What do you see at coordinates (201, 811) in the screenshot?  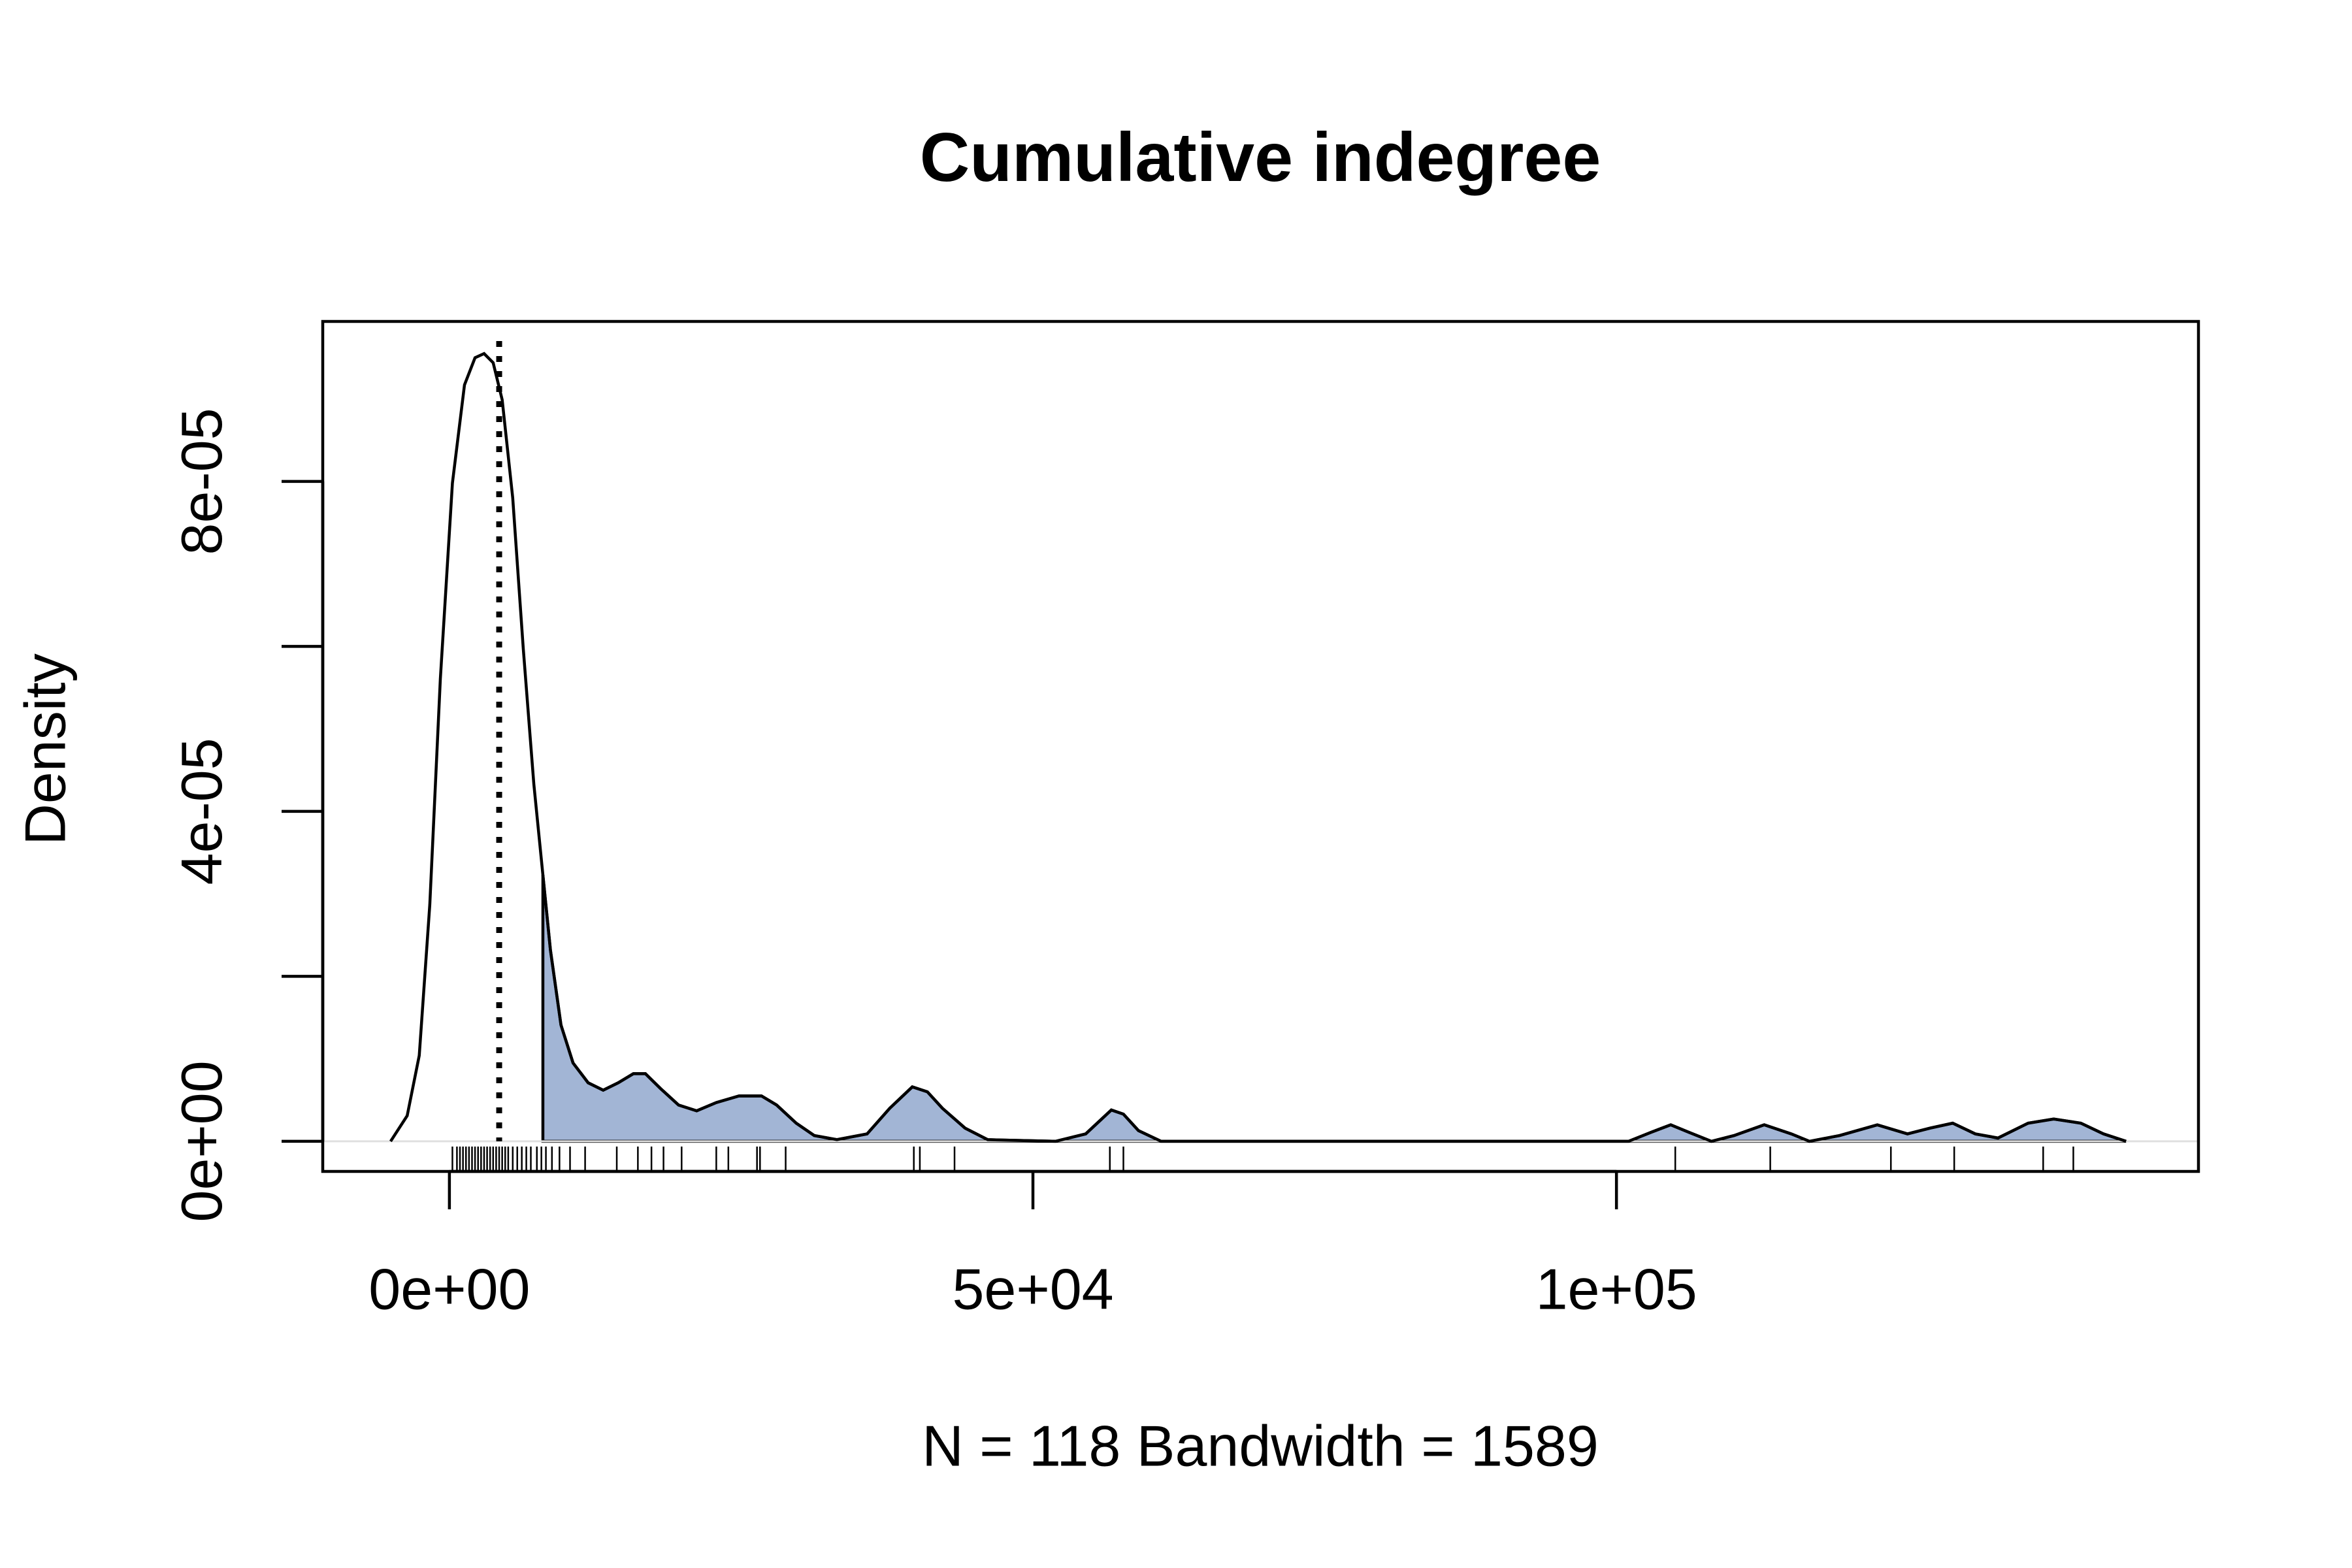 I see `y-tick-label: 4e-05` at bounding box center [201, 811].